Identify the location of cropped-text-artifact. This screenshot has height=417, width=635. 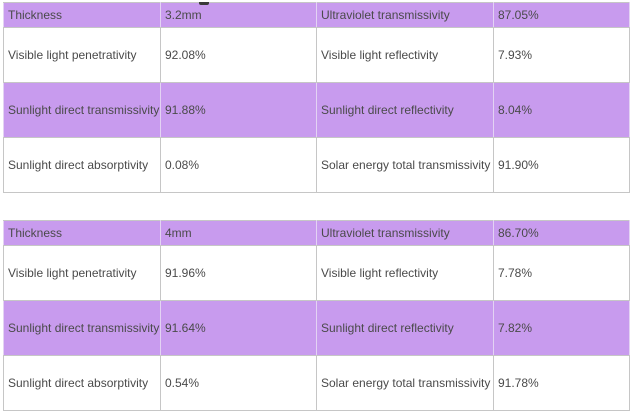
(204, 3).